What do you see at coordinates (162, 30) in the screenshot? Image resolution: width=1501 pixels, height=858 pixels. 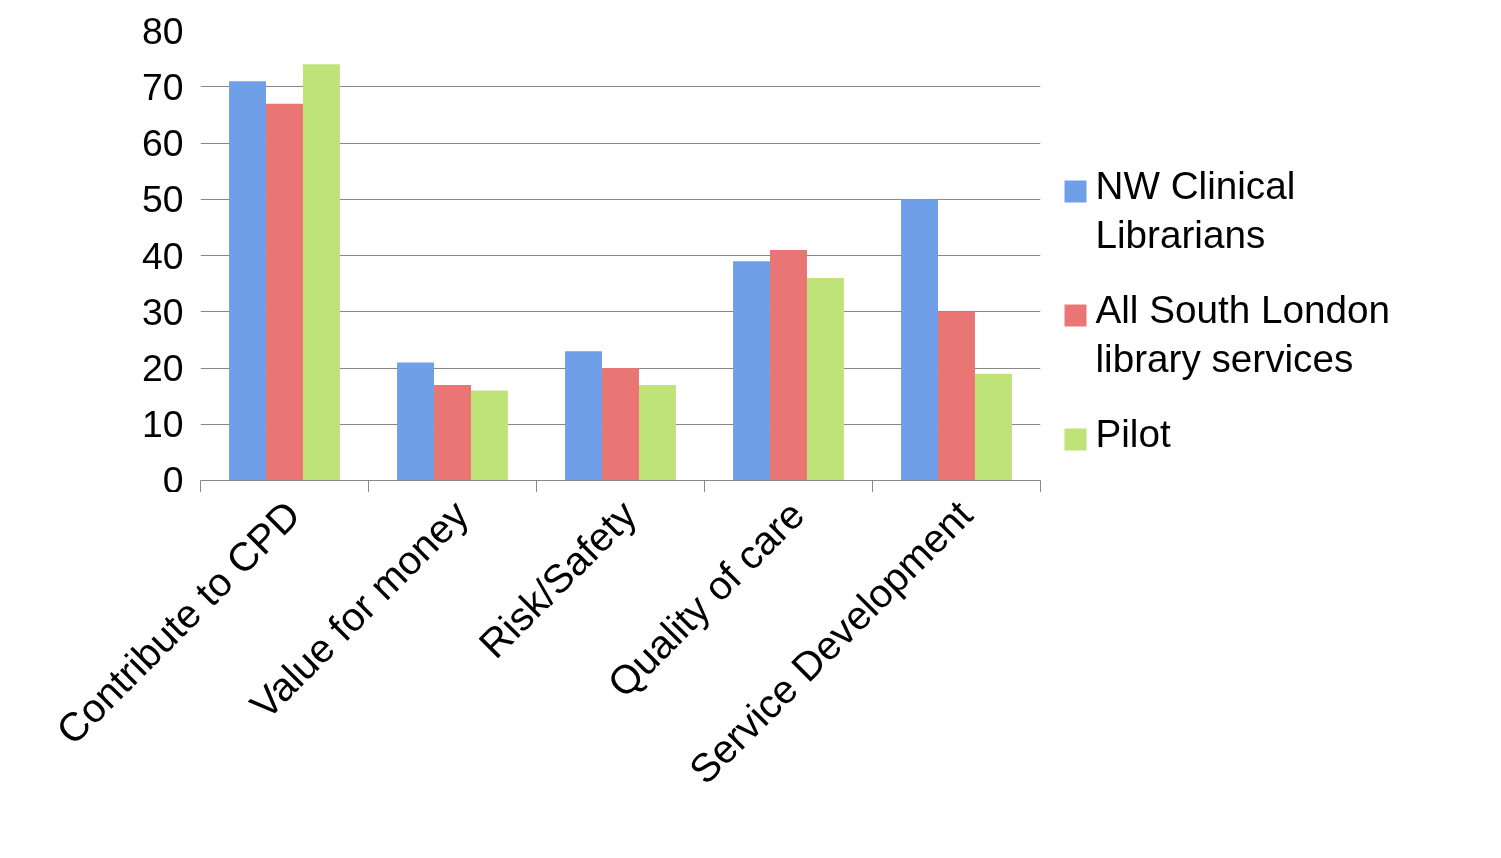 I see `y-tick-label: 80` at bounding box center [162, 30].